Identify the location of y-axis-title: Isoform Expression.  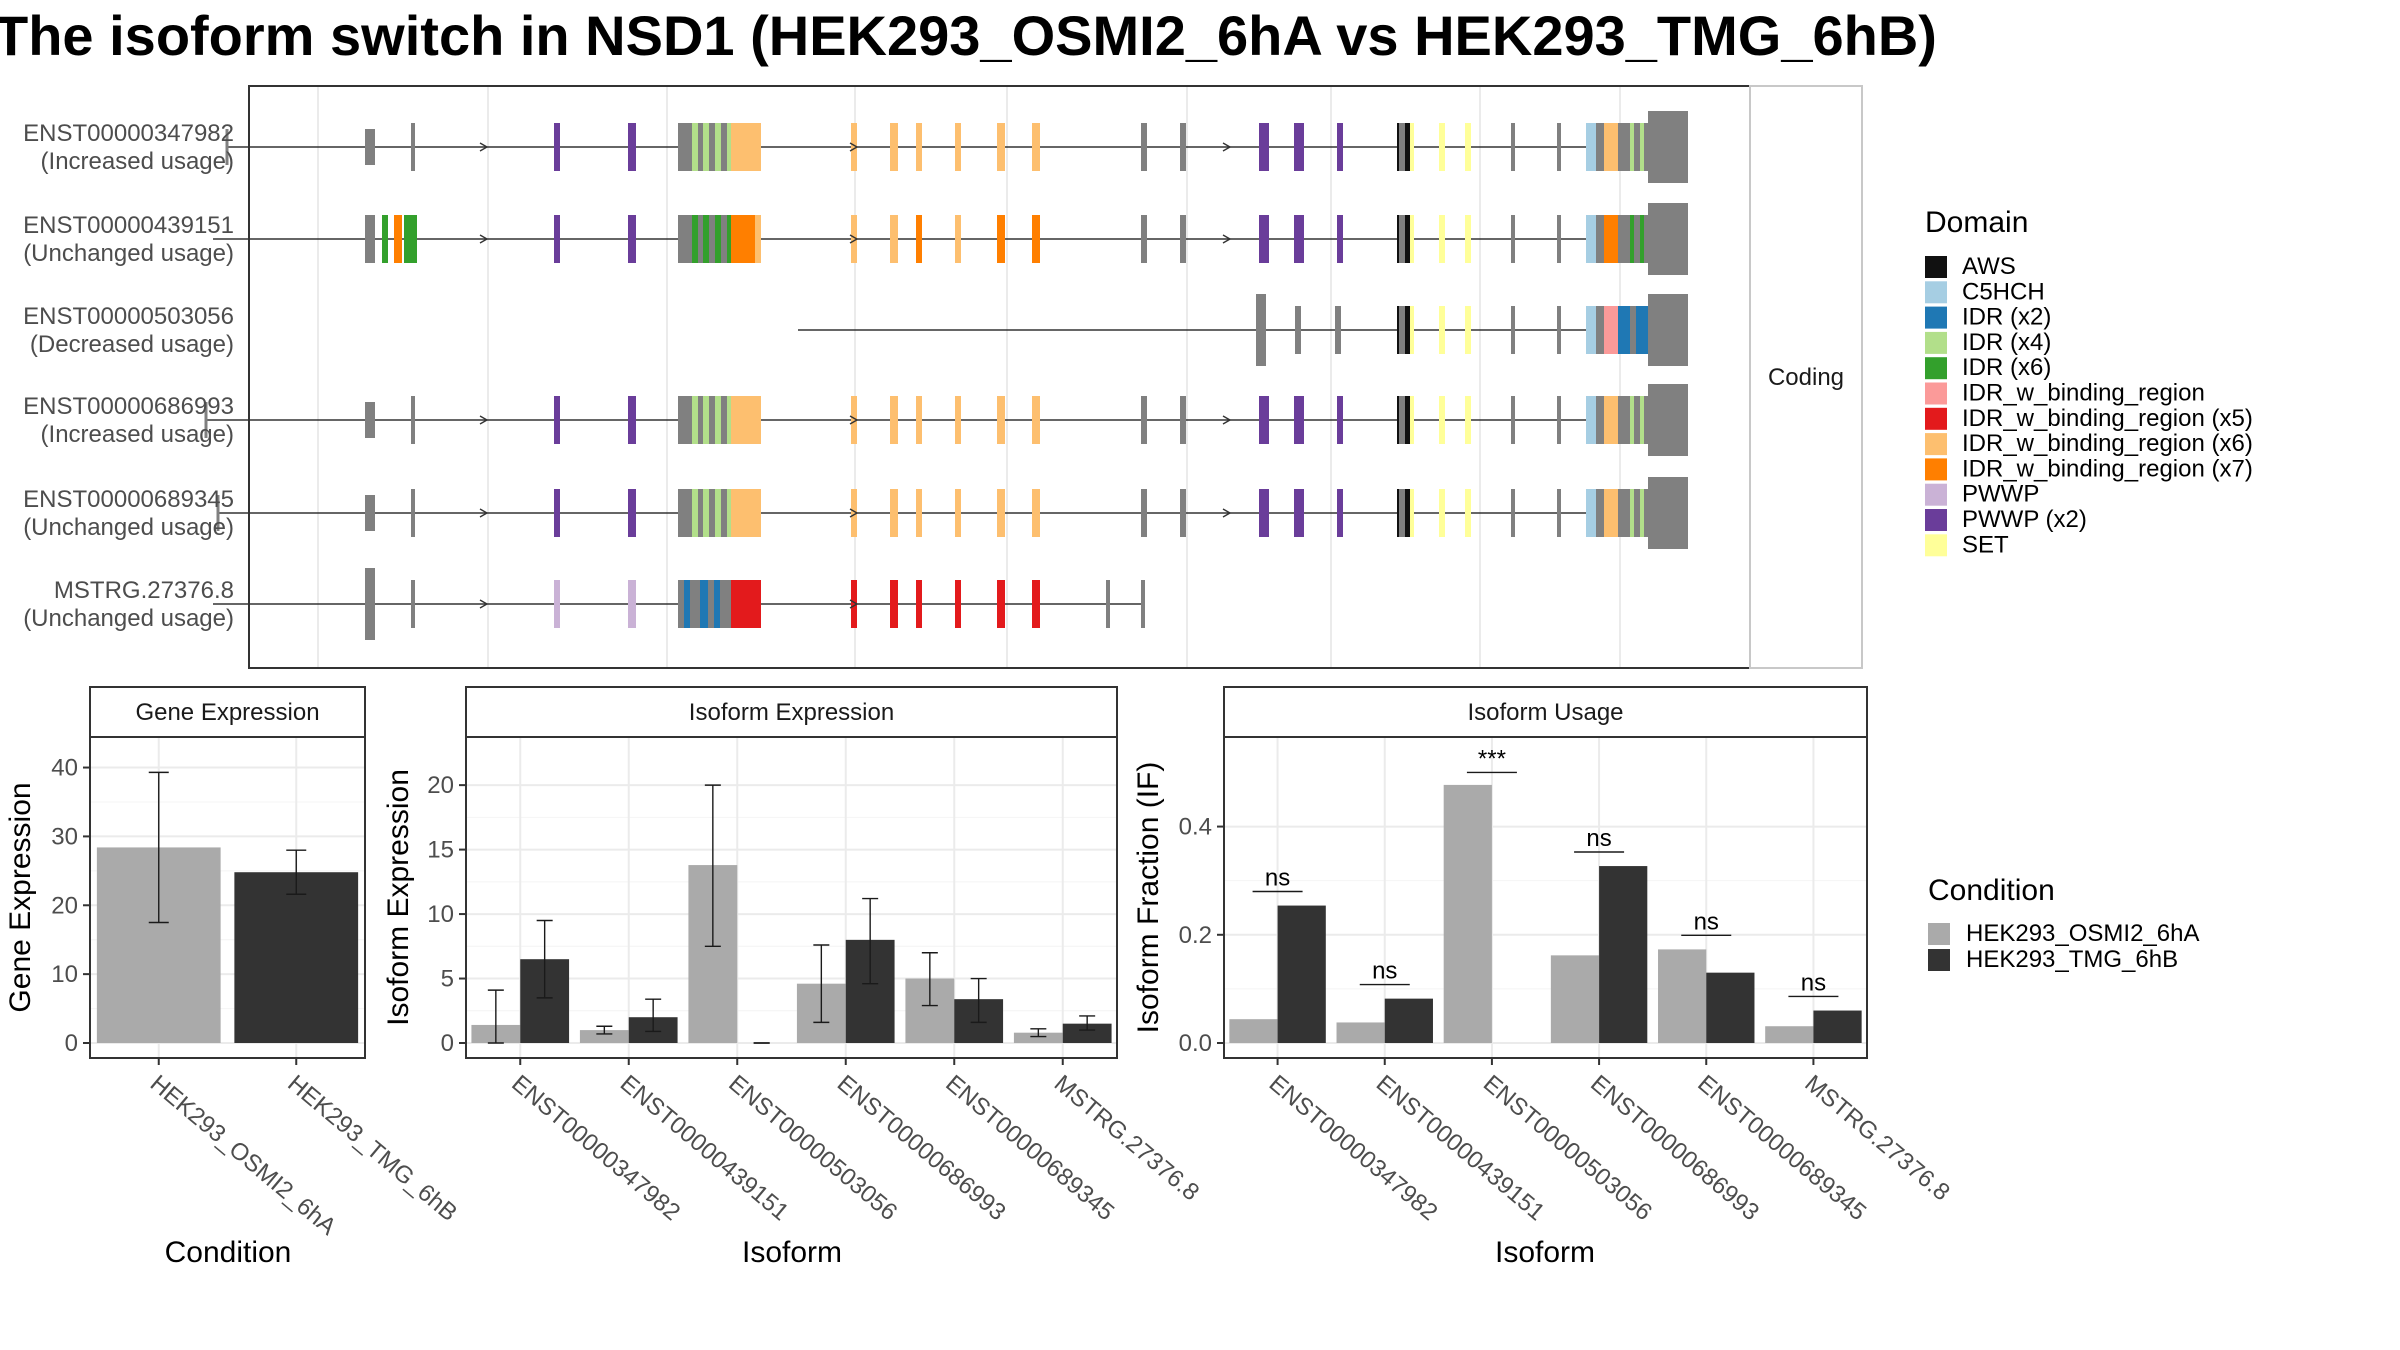
(398, 897).